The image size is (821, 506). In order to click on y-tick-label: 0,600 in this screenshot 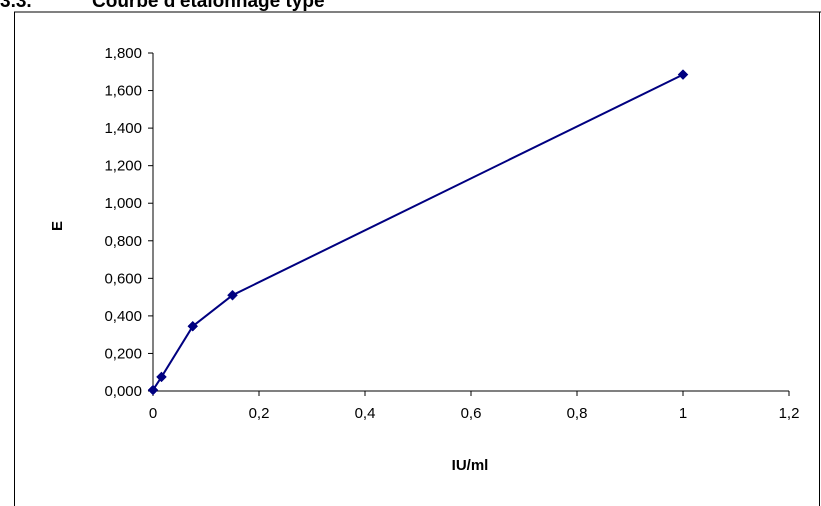, I will do `click(123, 278)`.